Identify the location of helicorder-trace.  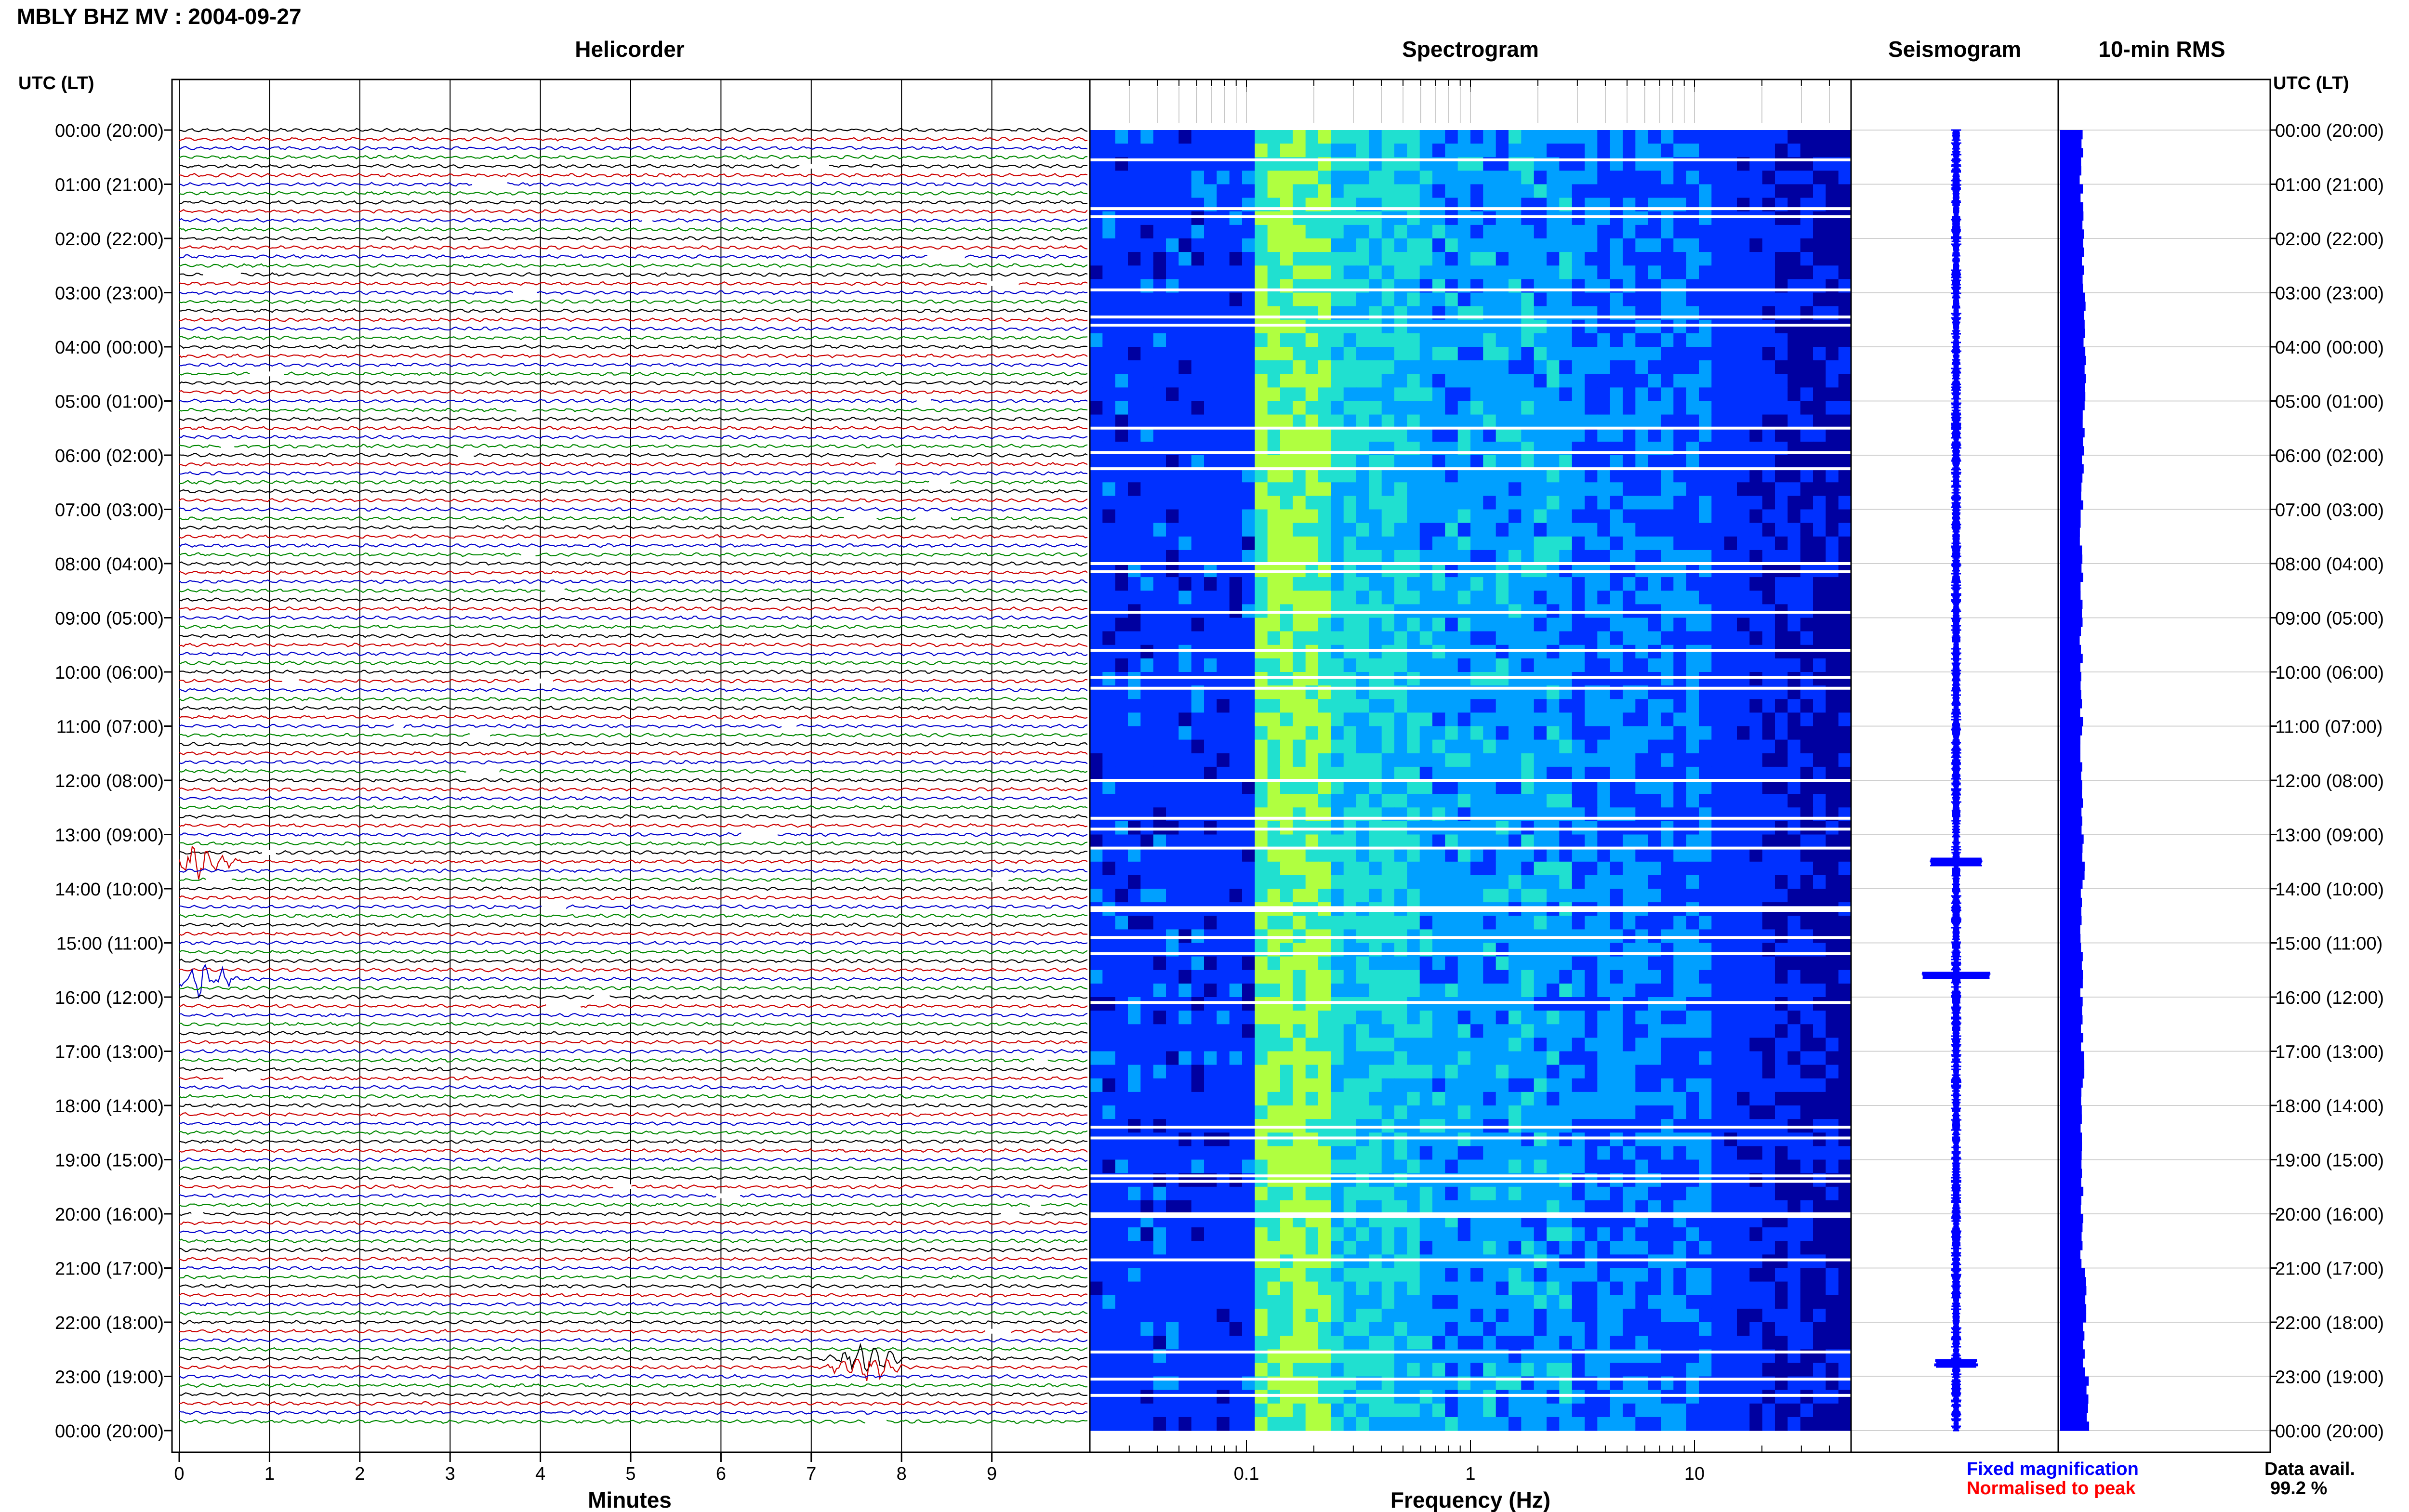
(633, 981).